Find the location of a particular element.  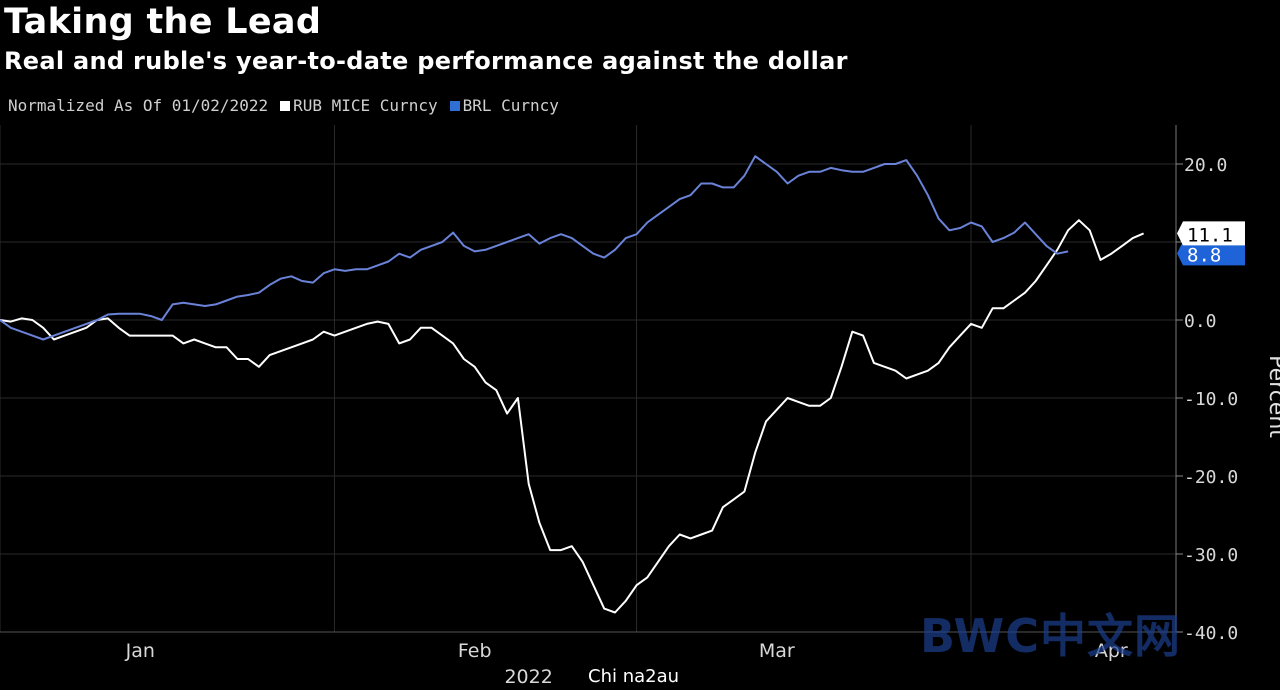

x-tick-label: Jan is located at coordinates (140, 651).